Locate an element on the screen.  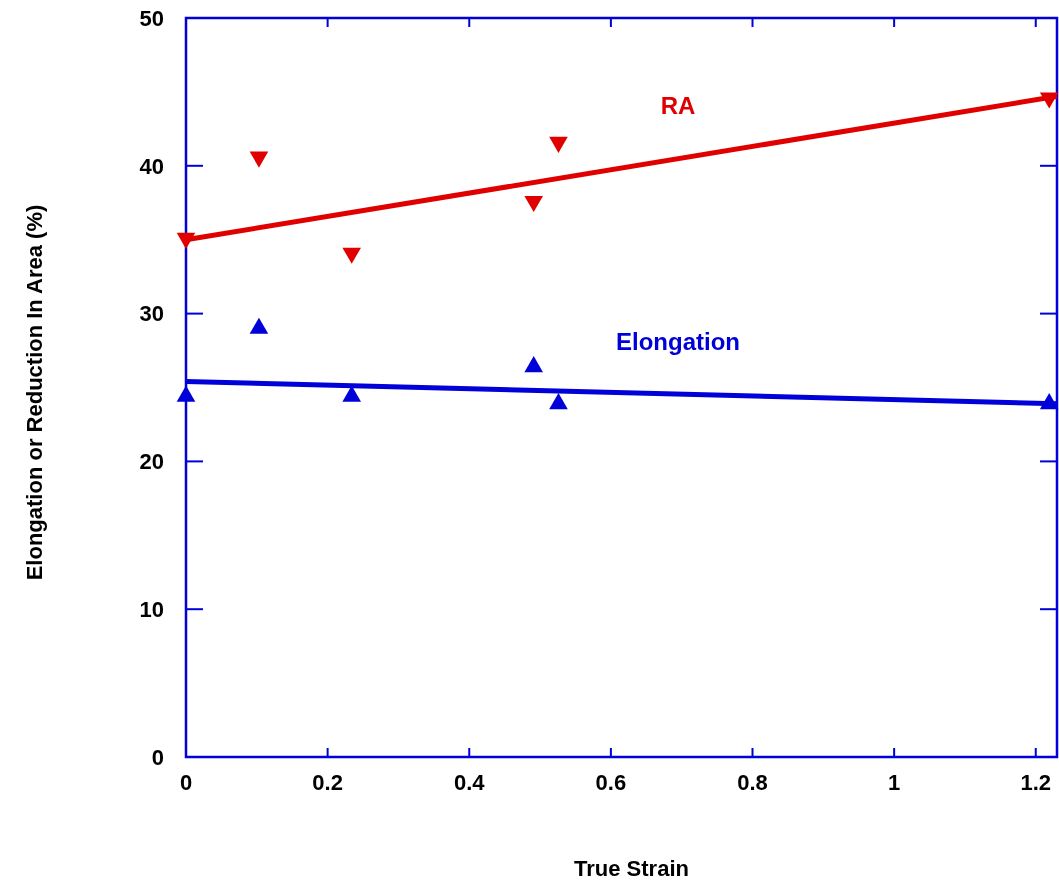
x-tick-label: 0.6 is located at coordinates (611, 782).